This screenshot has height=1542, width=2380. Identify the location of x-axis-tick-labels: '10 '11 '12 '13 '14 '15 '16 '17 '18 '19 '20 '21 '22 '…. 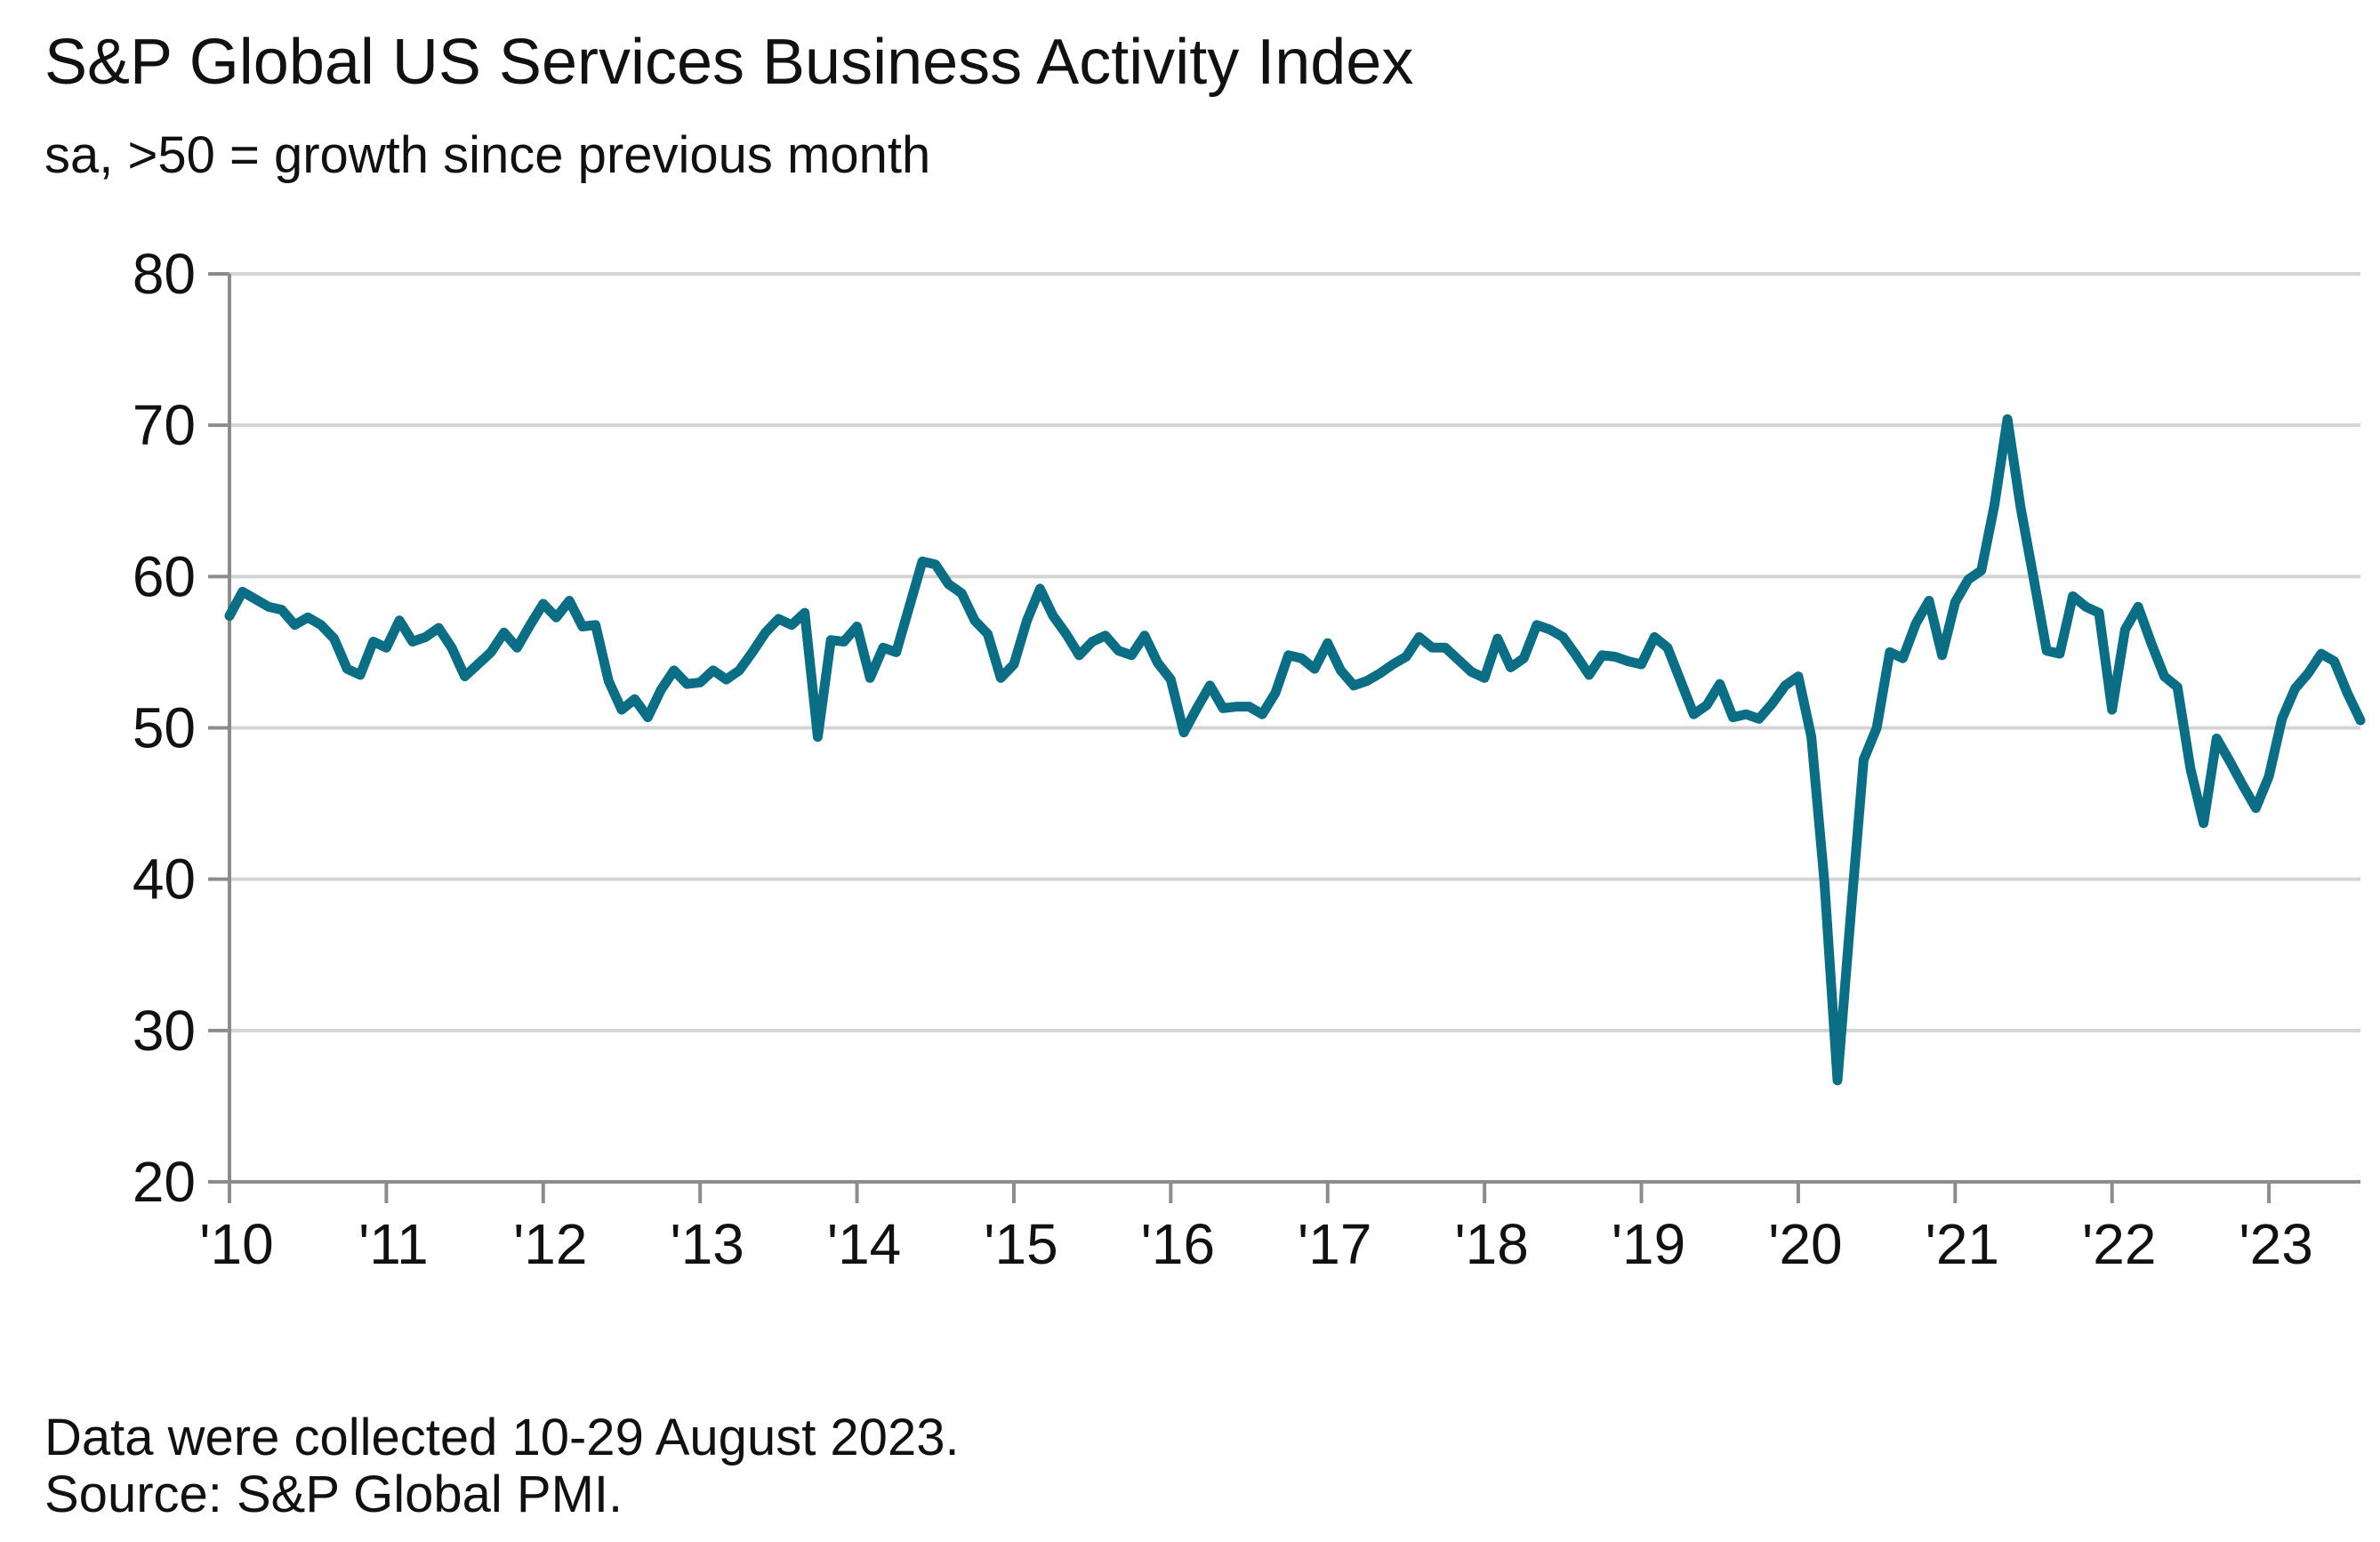
(1256, 1244).